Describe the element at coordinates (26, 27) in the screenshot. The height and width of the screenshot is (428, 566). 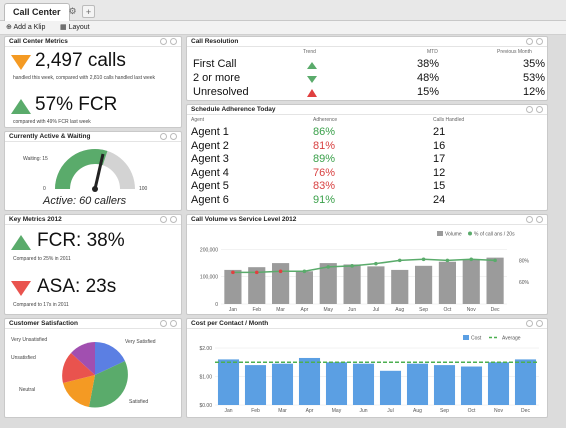
I see `add-klip-button: ⊕ Add a Klip` at that location.